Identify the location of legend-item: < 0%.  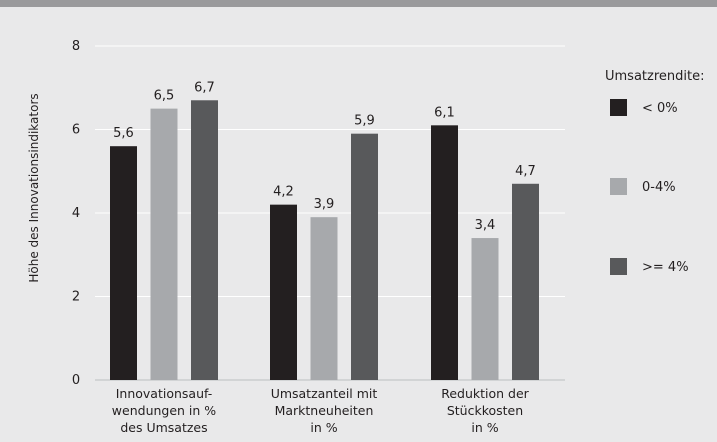
(644, 107).